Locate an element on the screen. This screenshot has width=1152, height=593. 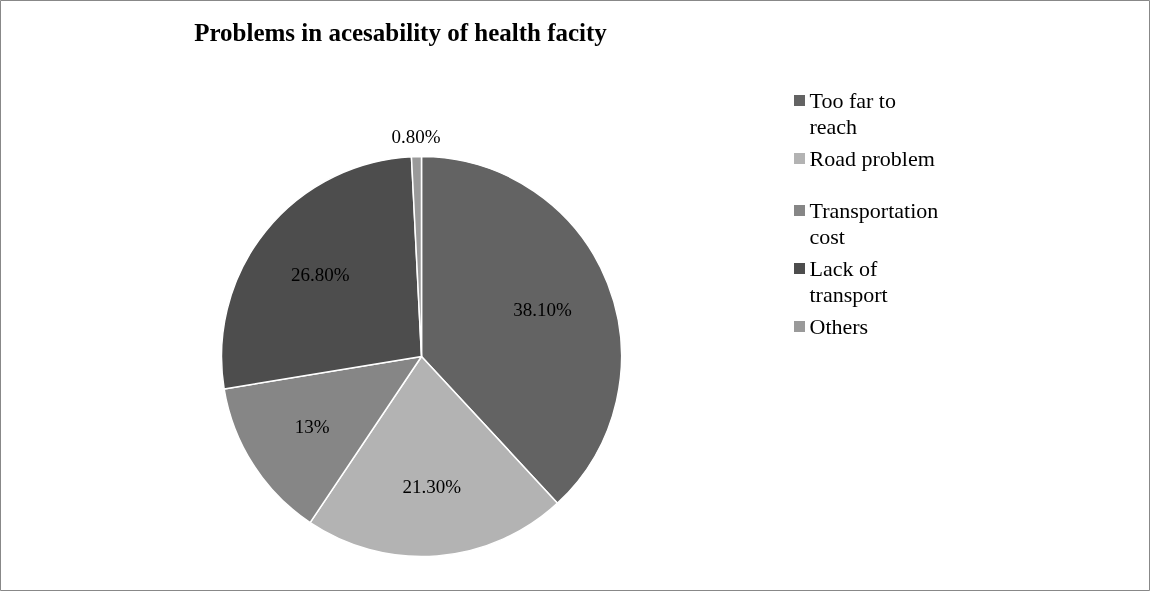
data-label: 21.30% is located at coordinates (432, 486).